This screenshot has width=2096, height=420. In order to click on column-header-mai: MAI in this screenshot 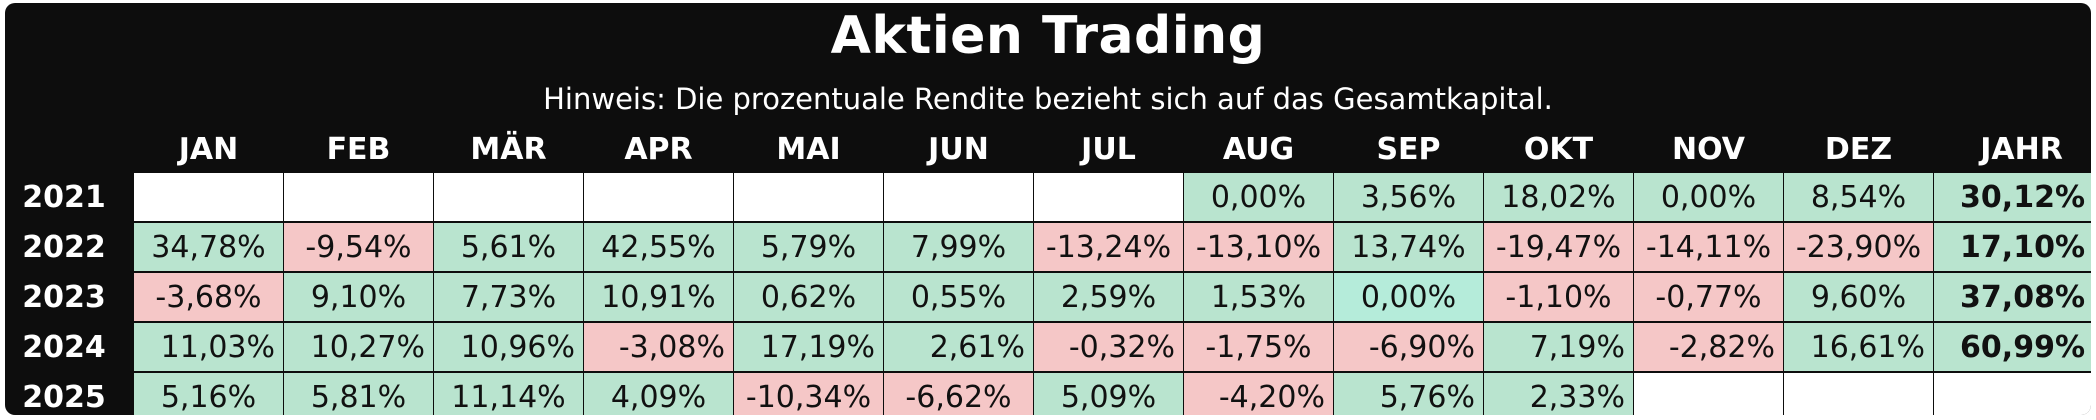, I will do `click(808, 149)`.